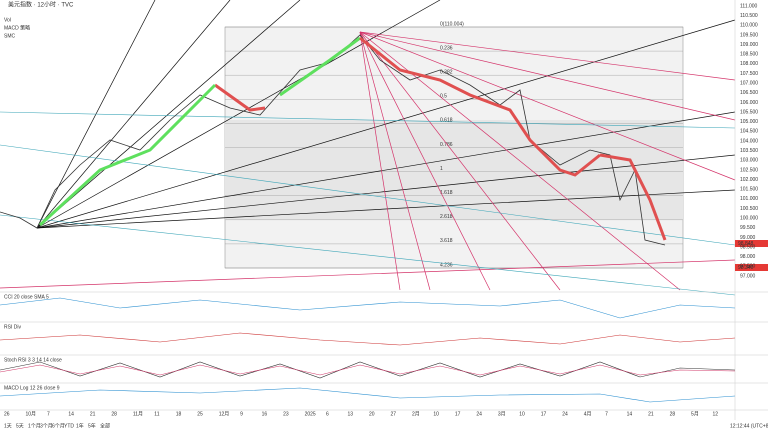 This screenshot has height=432, width=768. I want to click on time-label: 11月, so click(138, 414).